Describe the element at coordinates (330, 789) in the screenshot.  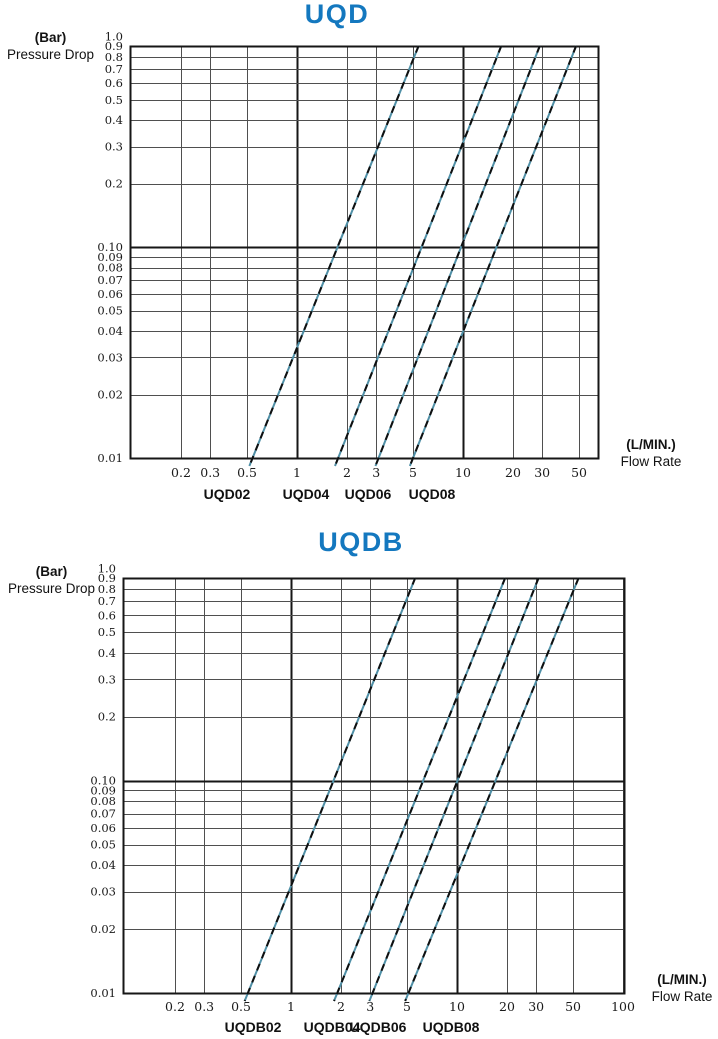
I see `uqdb02-curve` at that location.